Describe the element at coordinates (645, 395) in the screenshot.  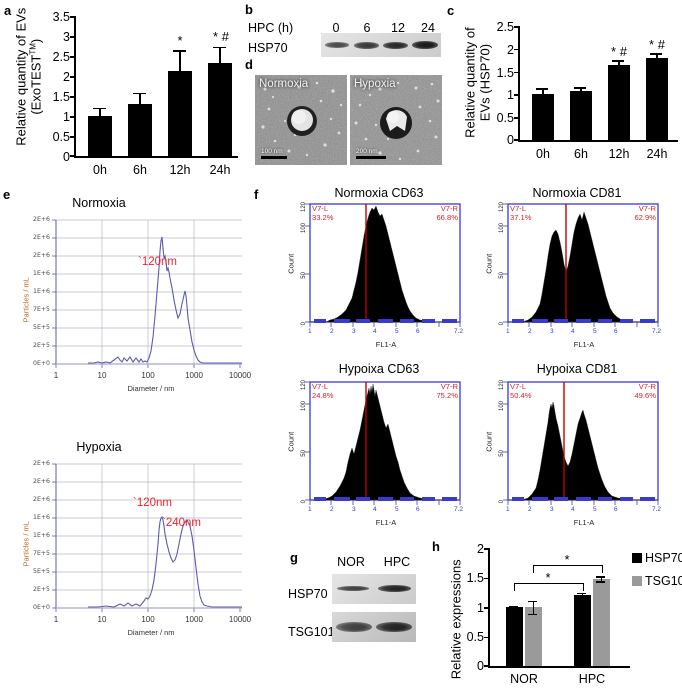
I see `gate-percent: 49.6%` at that location.